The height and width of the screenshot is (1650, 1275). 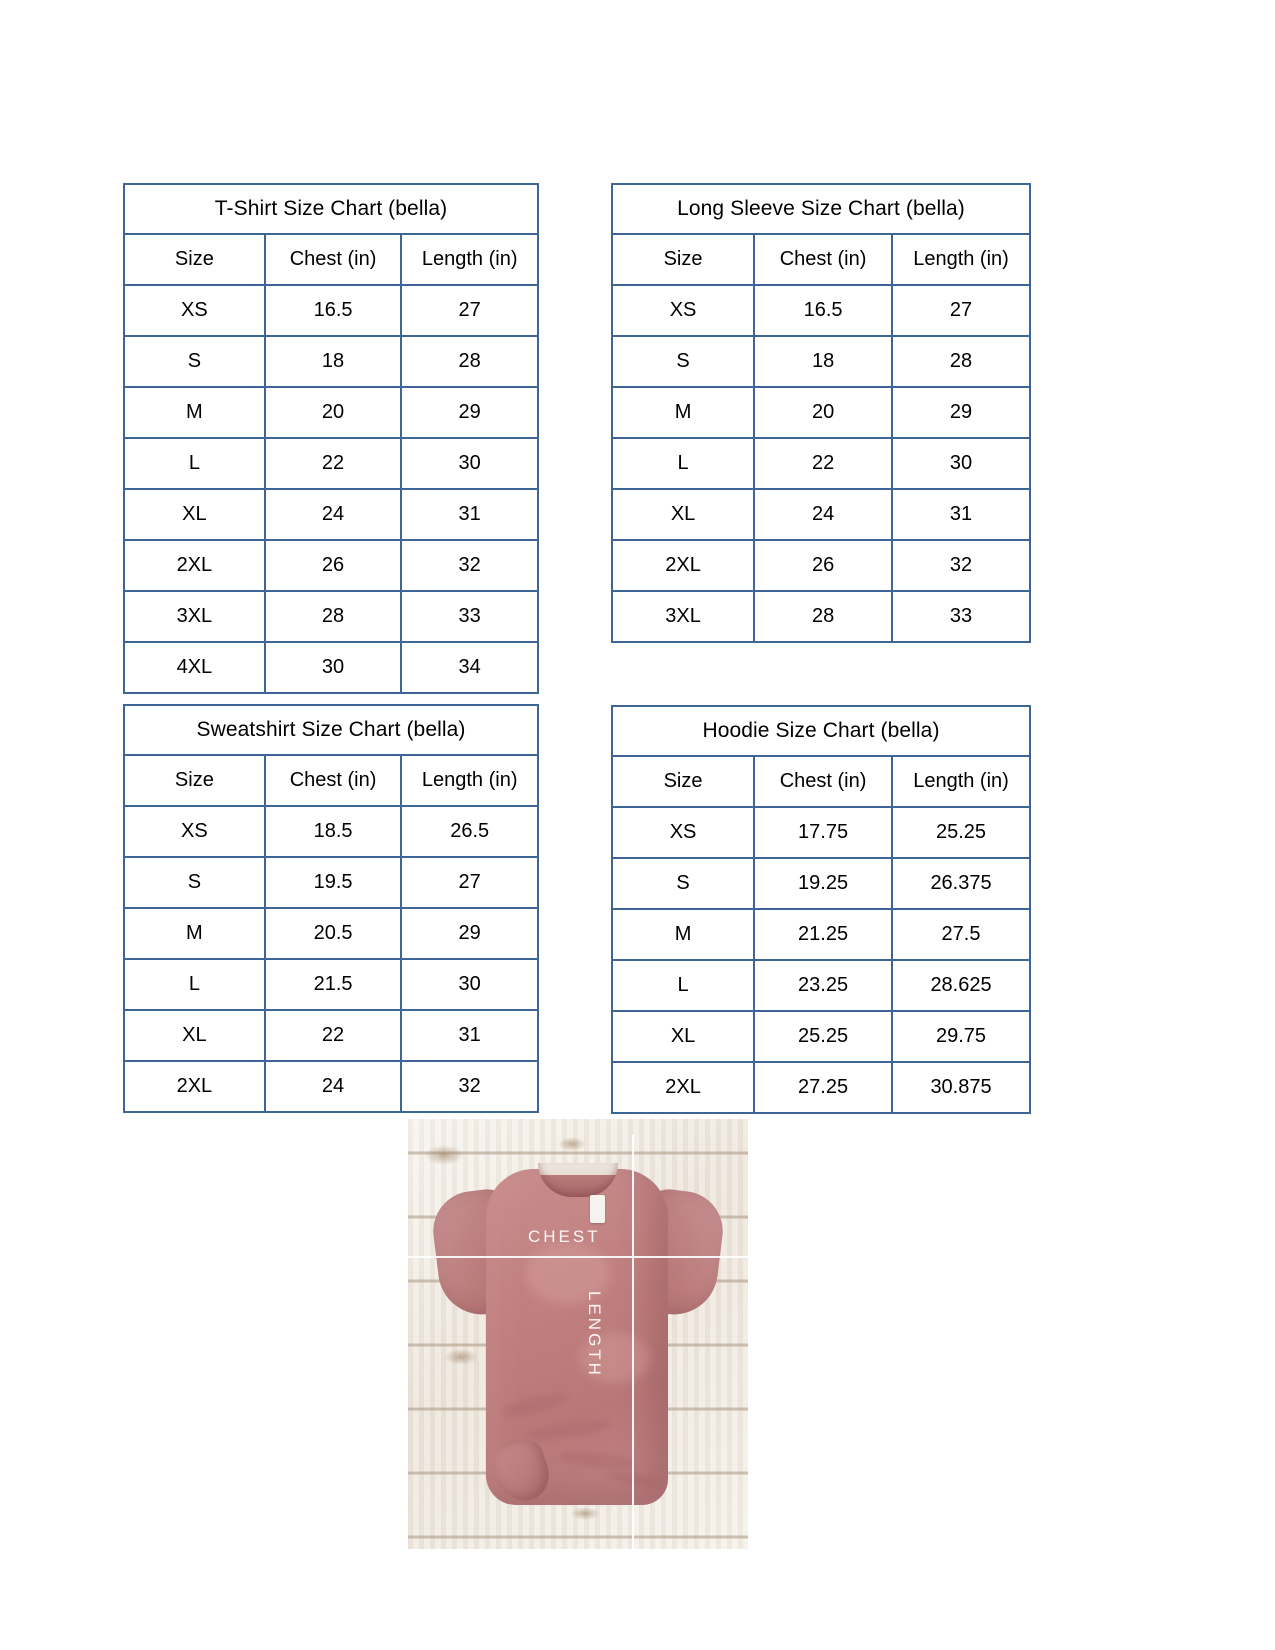 What do you see at coordinates (333, 831) in the screenshot?
I see `cell-chest: 18.5` at bounding box center [333, 831].